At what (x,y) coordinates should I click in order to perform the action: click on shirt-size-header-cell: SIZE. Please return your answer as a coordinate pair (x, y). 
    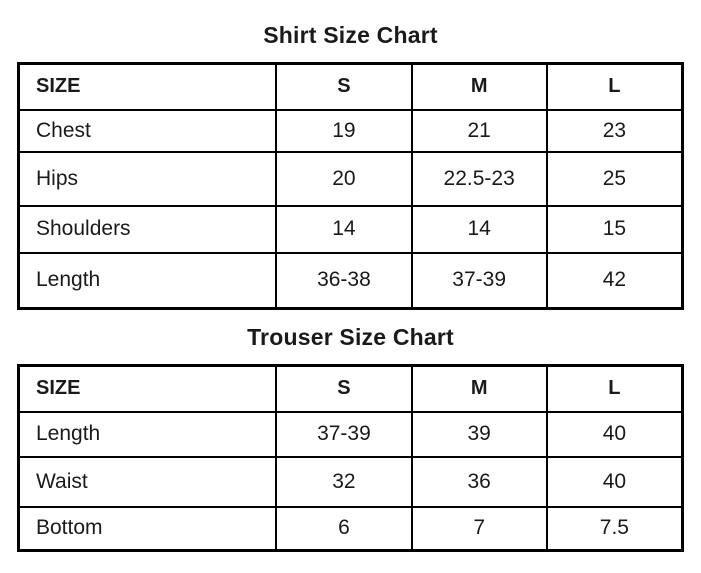
    Looking at the image, I should click on (147, 86).